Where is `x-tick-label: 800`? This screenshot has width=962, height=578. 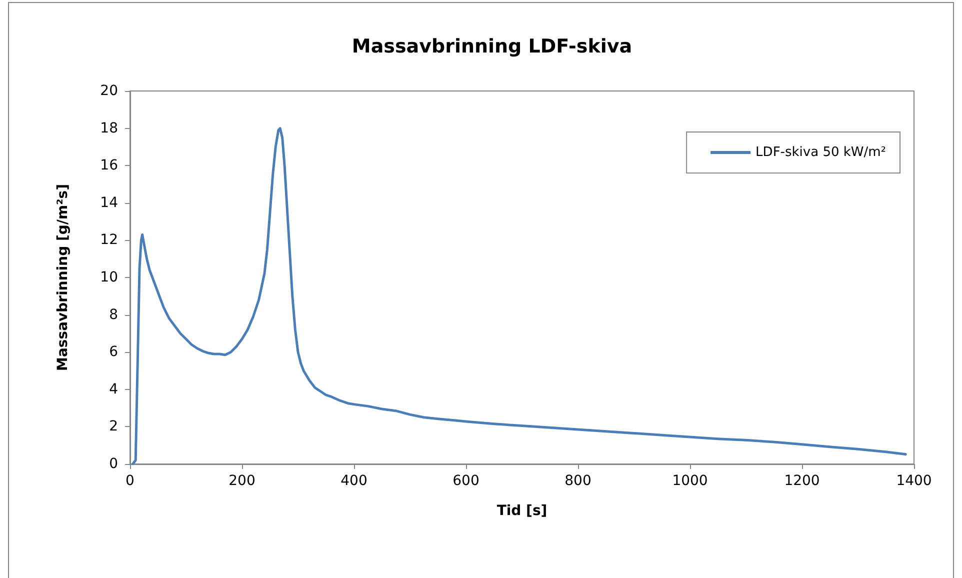
x-tick-label: 800 is located at coordinates (578, 481).